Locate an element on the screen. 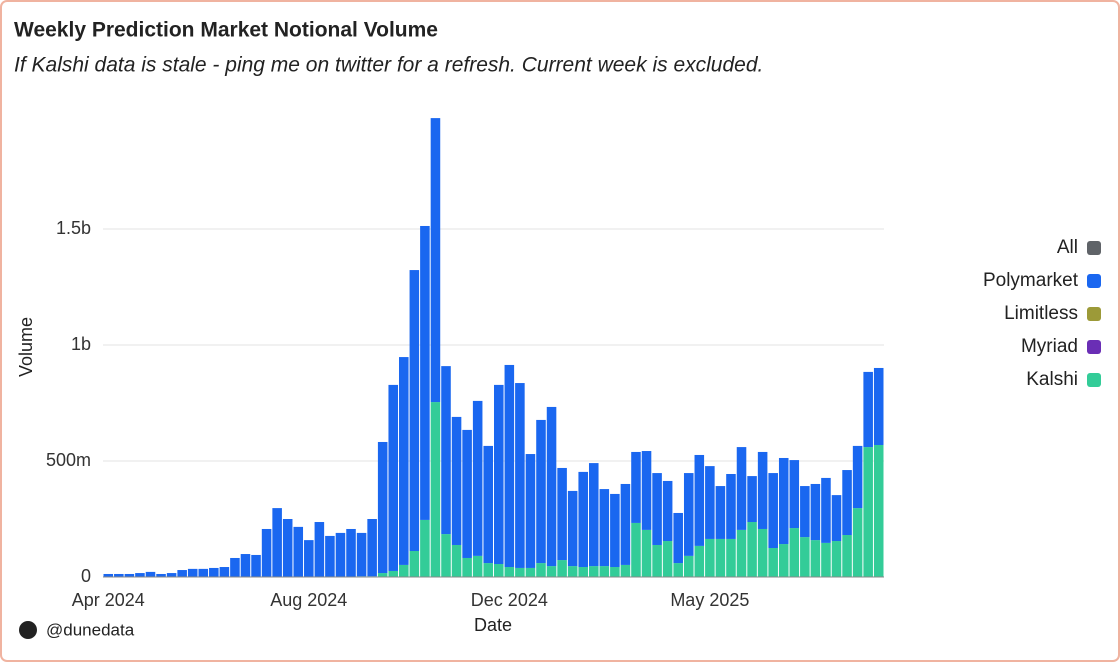  y-tick-label: 500m is located at coordinates (68, 460).